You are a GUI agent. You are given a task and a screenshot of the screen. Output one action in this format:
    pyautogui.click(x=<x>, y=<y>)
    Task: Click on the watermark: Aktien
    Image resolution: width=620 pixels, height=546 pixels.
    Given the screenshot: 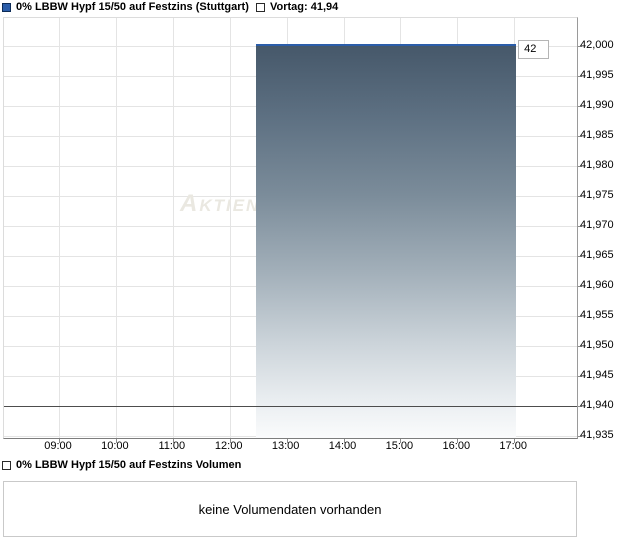 What is the action you would take?
    pyautogui.click(x=220, y=203)
    